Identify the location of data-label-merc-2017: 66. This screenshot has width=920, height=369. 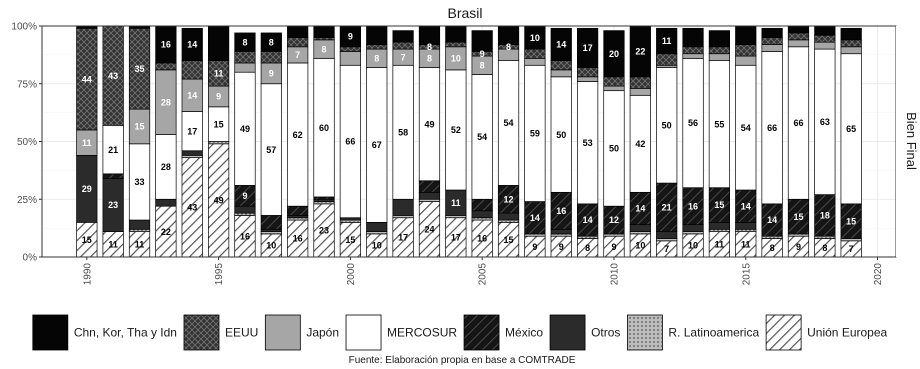
(798, 123).